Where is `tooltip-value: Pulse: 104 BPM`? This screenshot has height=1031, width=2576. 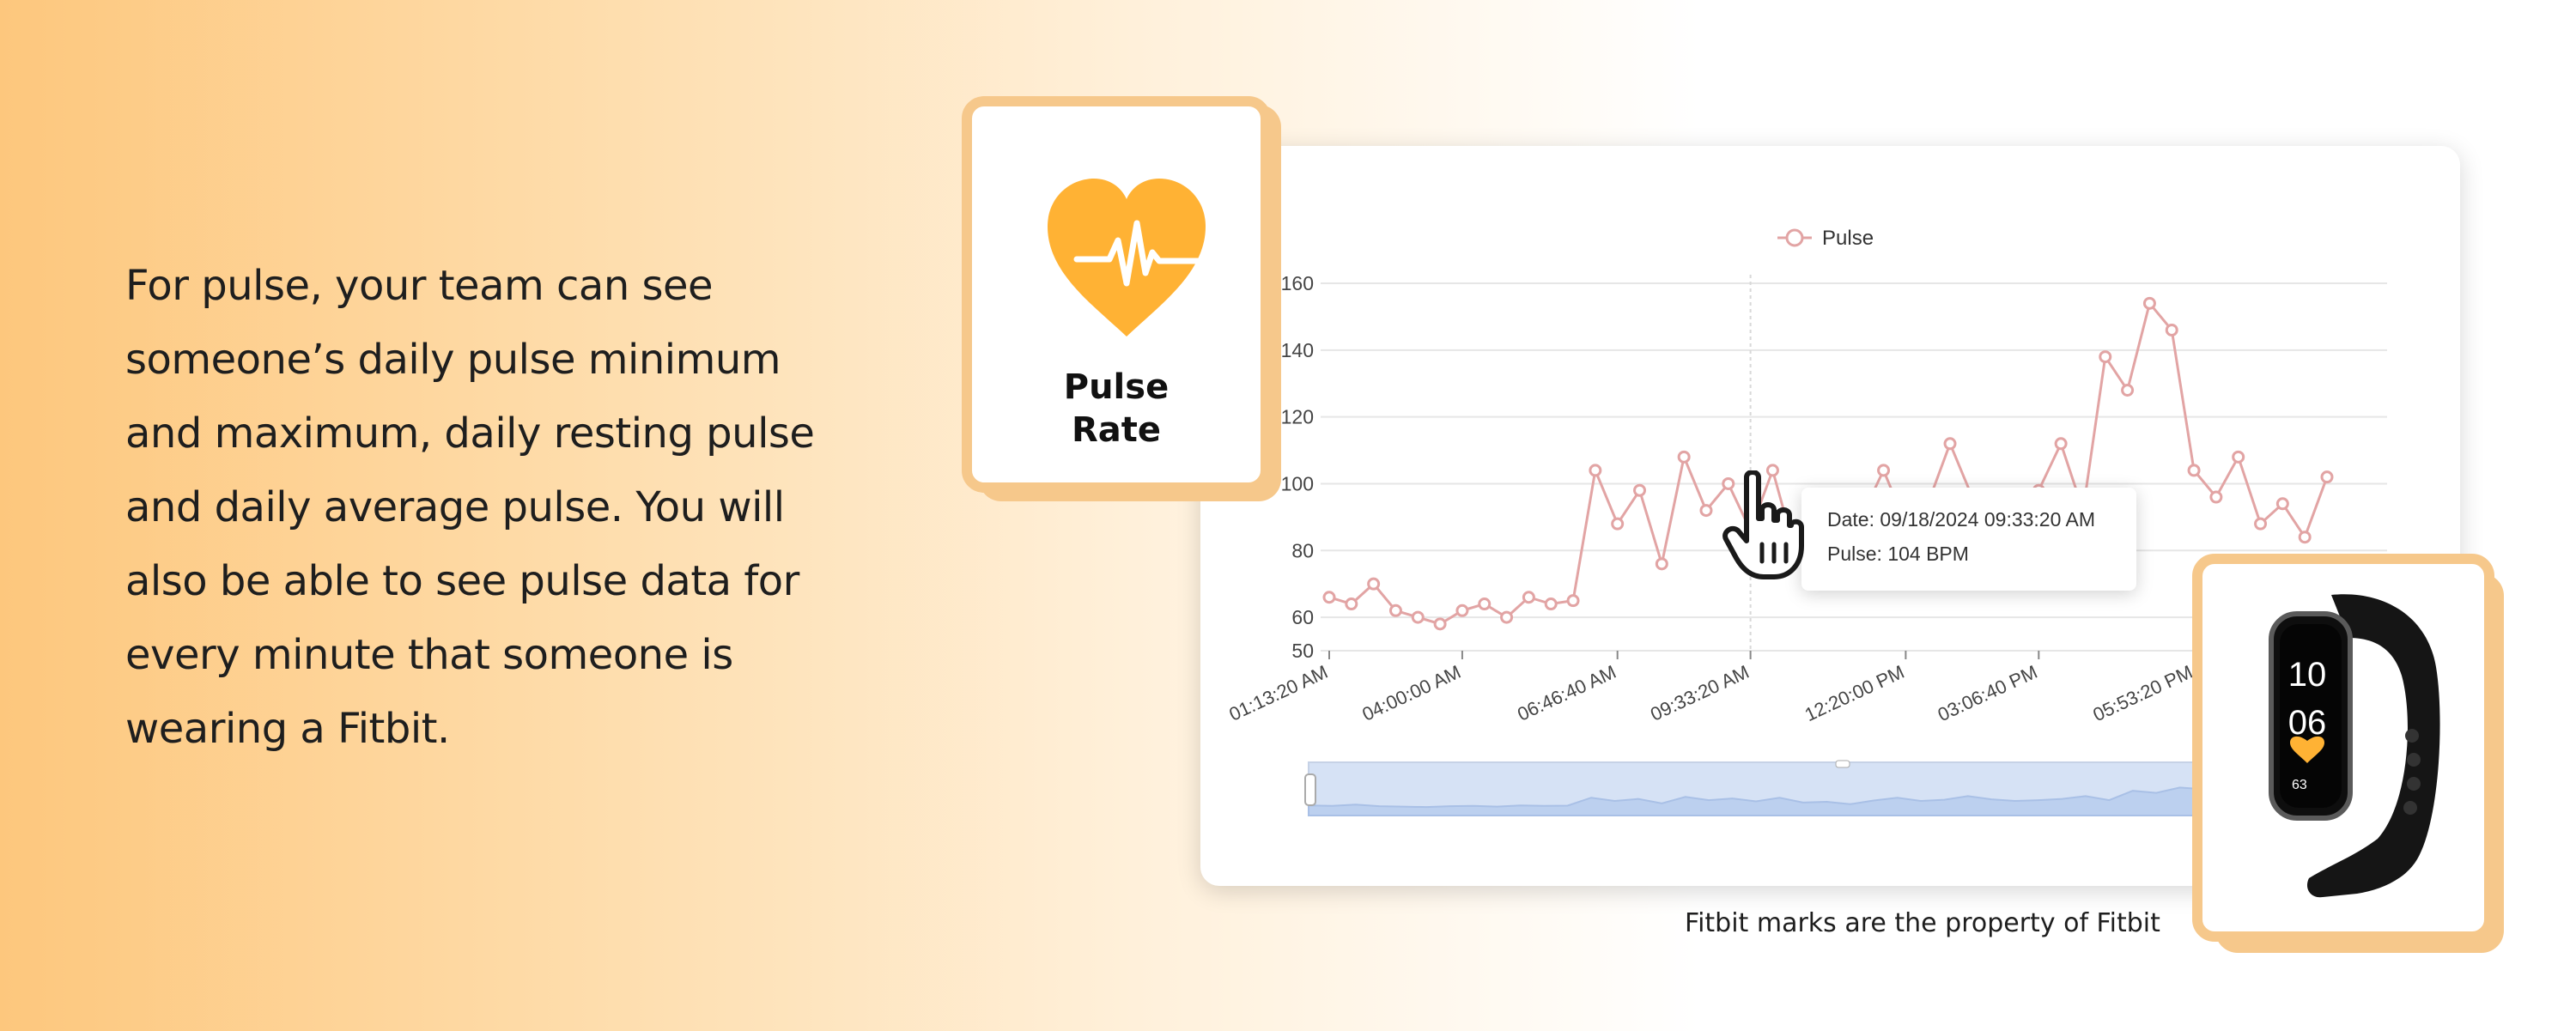 tooltip-value: Pulse: 104 BPM is located at coordinates (1898, 554).